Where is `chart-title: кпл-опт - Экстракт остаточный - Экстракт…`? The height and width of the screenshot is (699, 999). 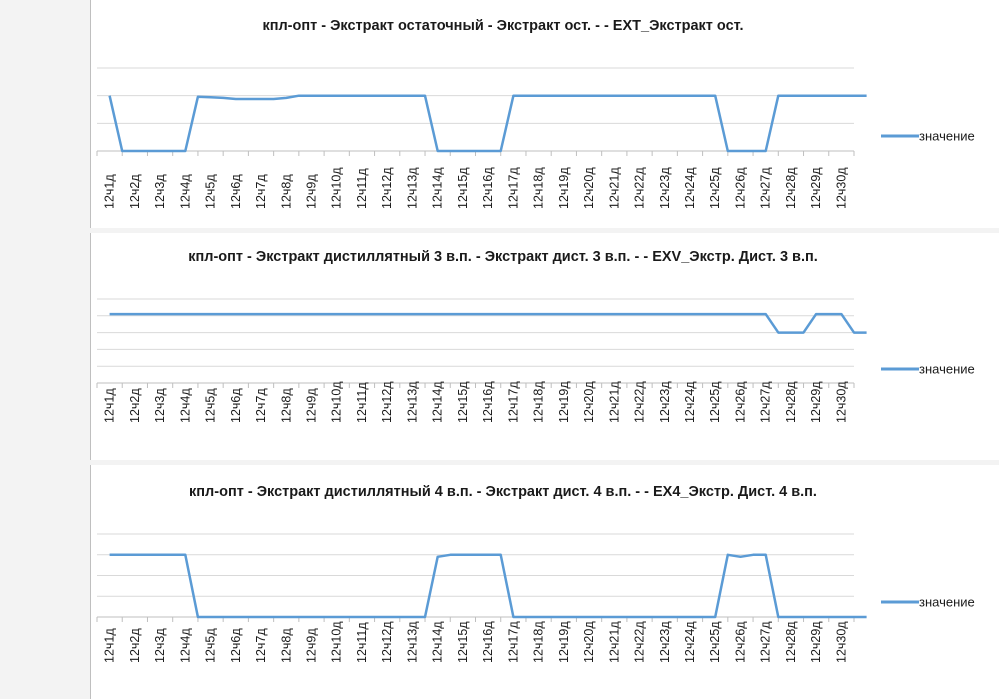 chart-title: кпл-опт - Экстракт остаточный - Экстракт… is located at coordinates (502, 26).